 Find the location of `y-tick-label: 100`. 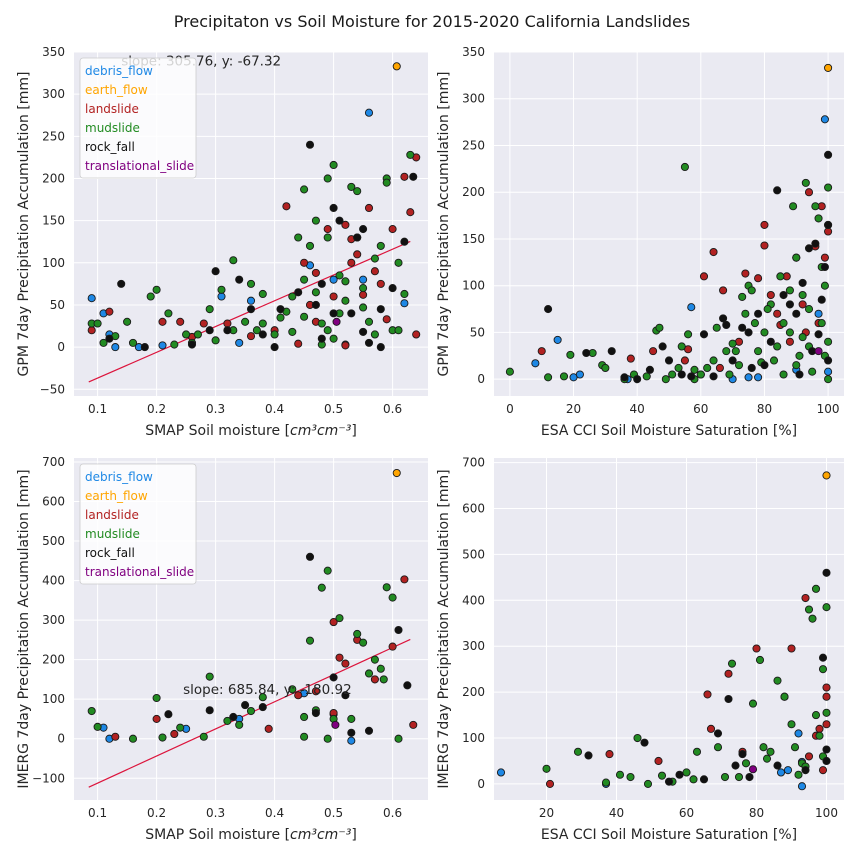

y-tick-label: 100 is located at coordinates (53, 263).